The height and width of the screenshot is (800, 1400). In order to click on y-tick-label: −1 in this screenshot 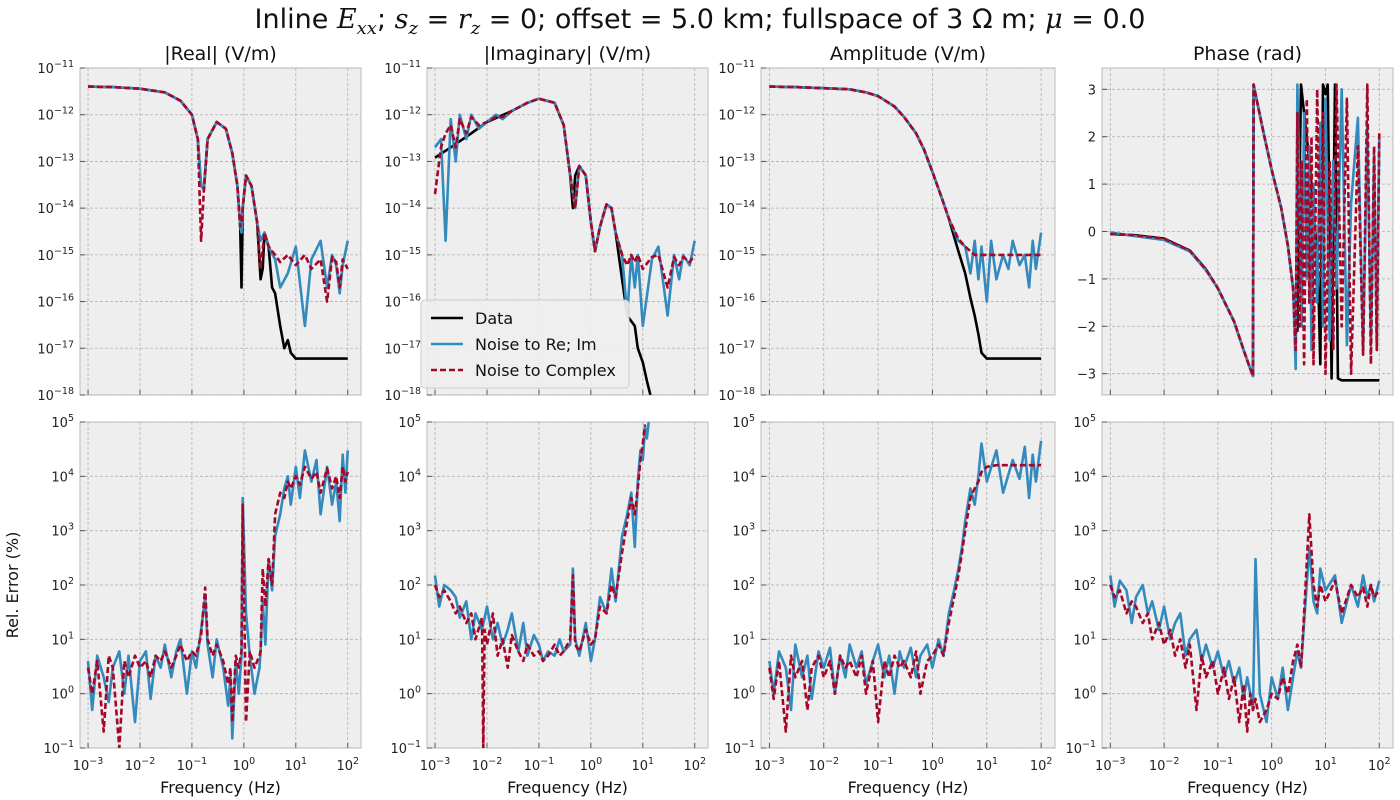, I will do `click(1086, 280)`.